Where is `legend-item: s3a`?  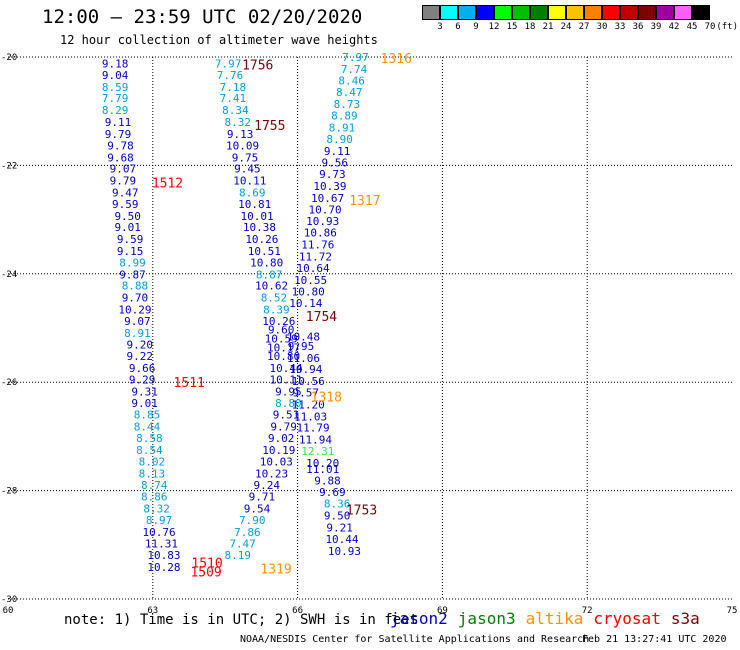 legend-item: s3a is located at coordinates (685, 618).